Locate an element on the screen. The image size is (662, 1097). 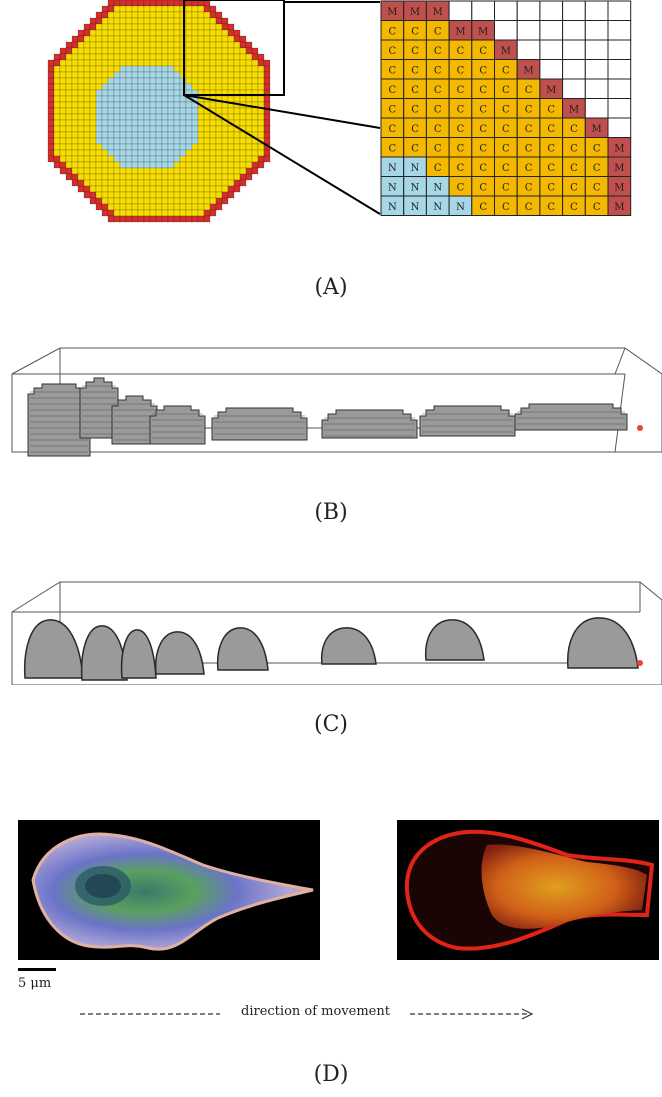
micrograph-left is located at coordinates (169, 890).